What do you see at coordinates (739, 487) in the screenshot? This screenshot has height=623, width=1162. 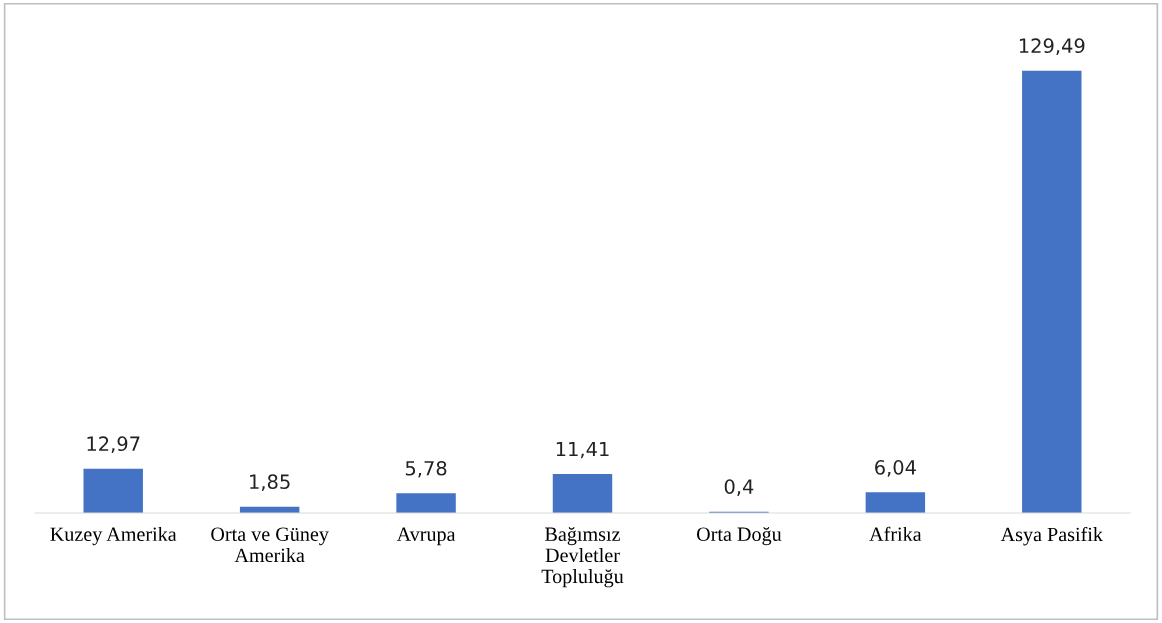 I see `data-label: 0,4` at bounding box center [739, 487].